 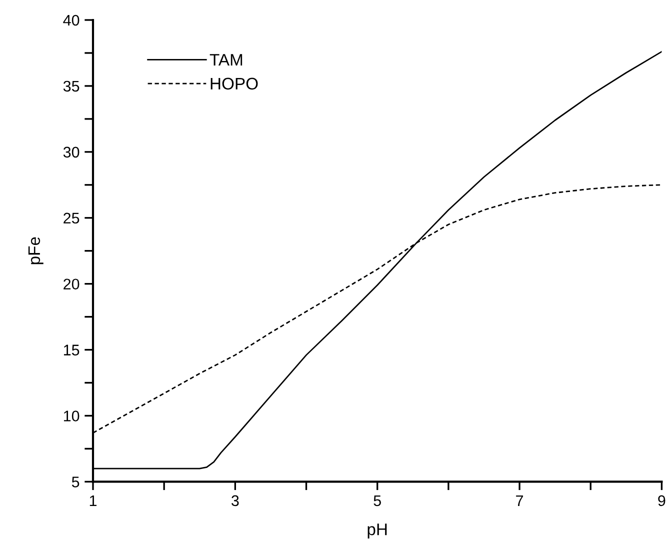 What do you see at coordinates (226, 60) in the screenshot?
I see `legend-label: TAM` at bounding box center [226, 60].